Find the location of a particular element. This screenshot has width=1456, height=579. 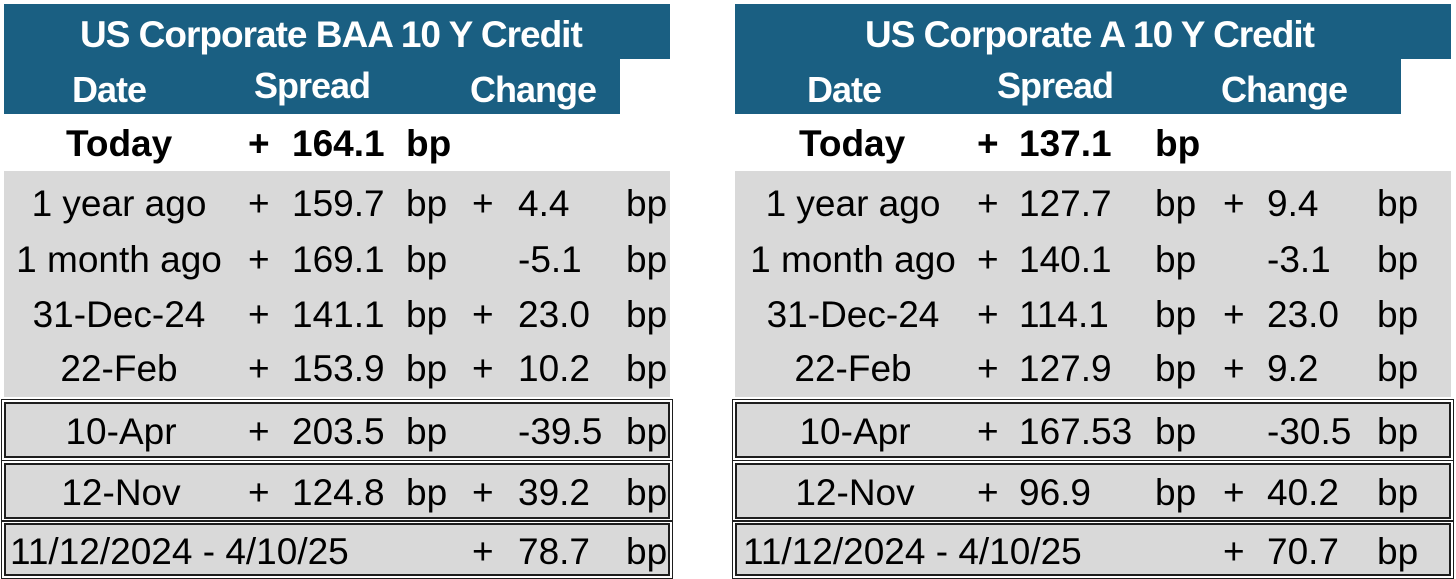

spread-value: 127.7 is located at coordinates (1065, 203).